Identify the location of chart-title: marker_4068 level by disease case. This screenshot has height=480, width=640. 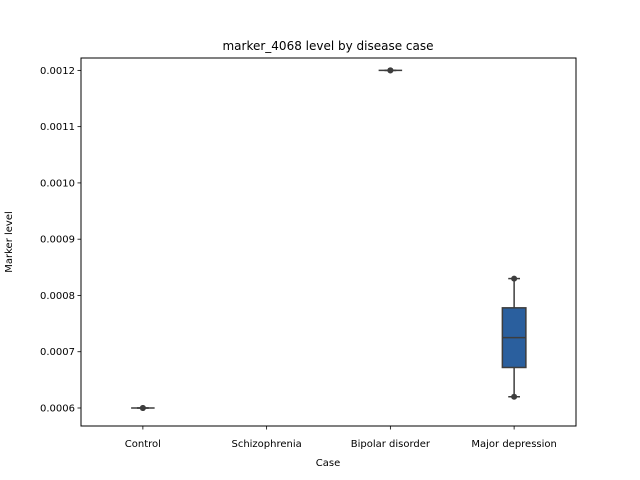
(327, 46).